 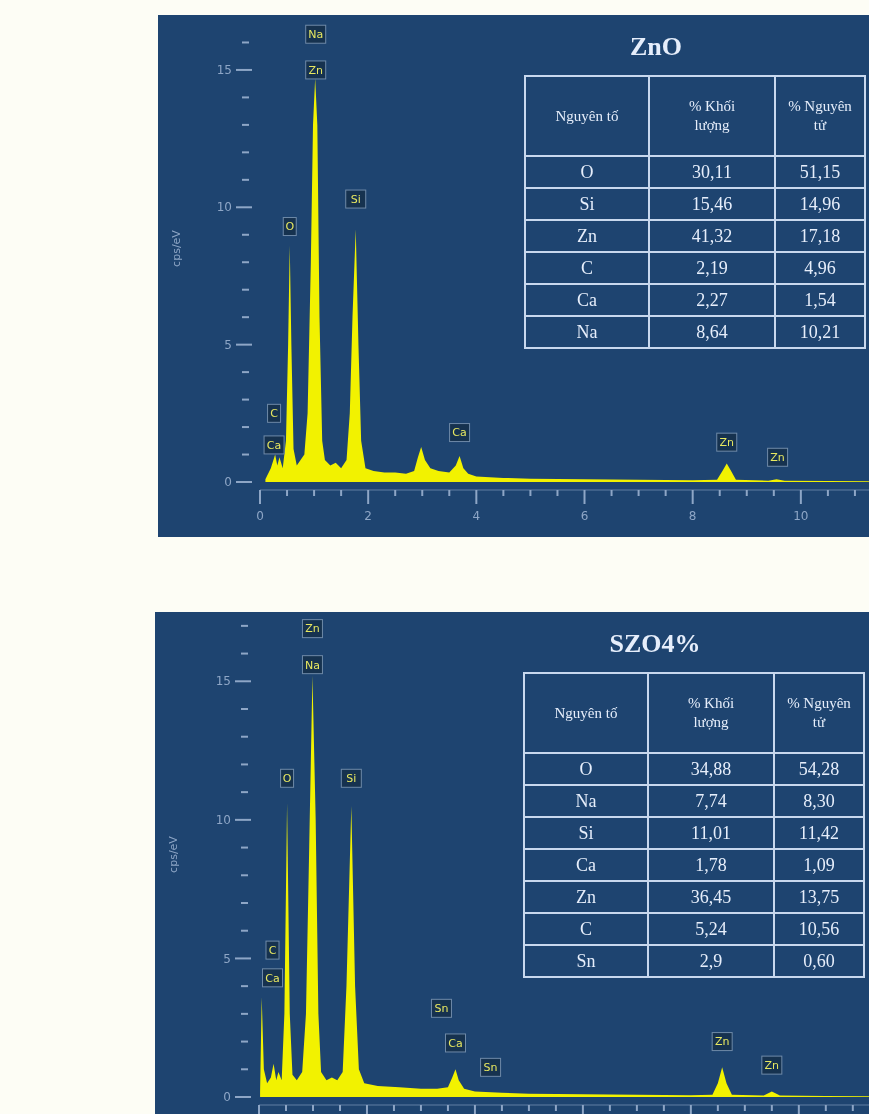 I want to click on x-tick-label: 4, so click(x=476, y=516).